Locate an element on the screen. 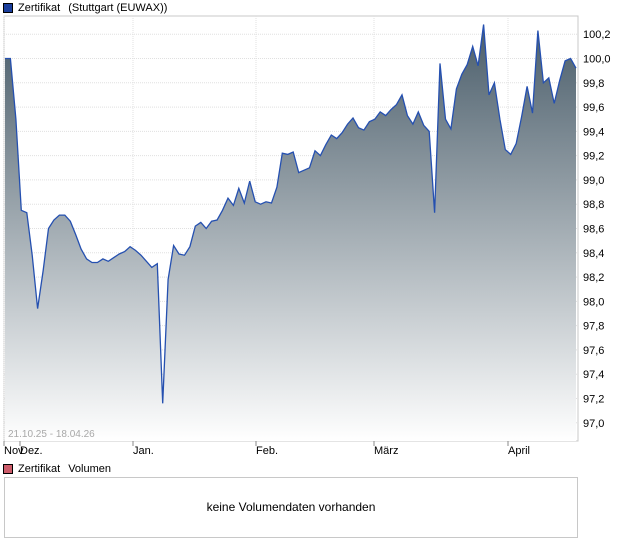  y-tick-label: 98,0 is located at coordinates (593, 302).